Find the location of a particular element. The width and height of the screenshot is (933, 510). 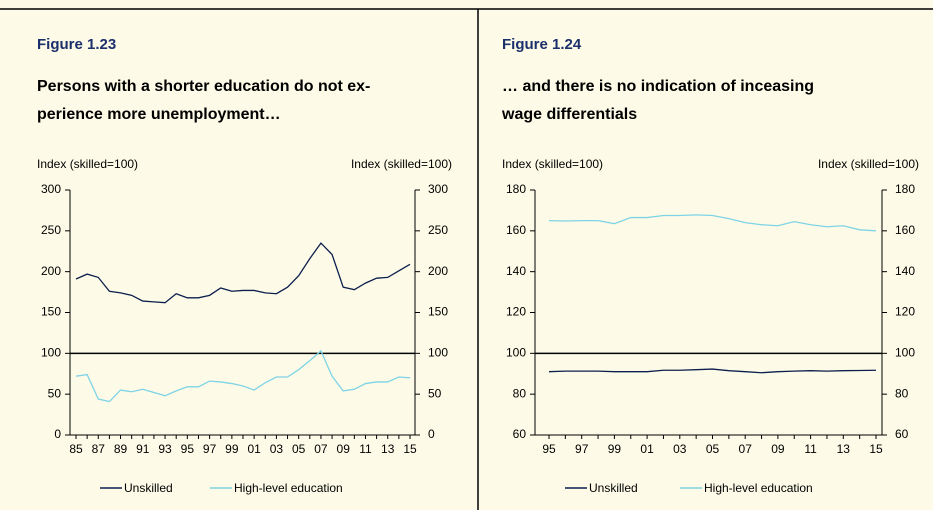

y-tick-label: 50 is located at coordinates (55, 393).